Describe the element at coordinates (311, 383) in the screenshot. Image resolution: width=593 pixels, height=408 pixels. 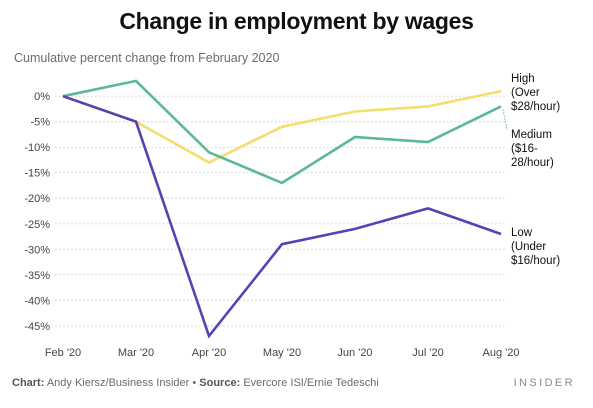
I see `source-value: Evercore ISI/Ernie Tedeschi` at that location.